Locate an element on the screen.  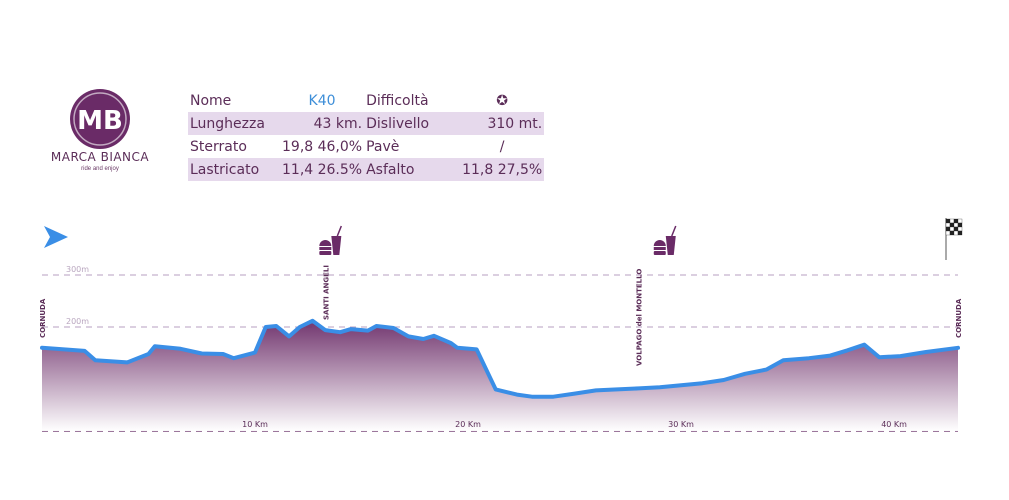
value-dislivello: 310 mt. is located at coordinates (502, 123).